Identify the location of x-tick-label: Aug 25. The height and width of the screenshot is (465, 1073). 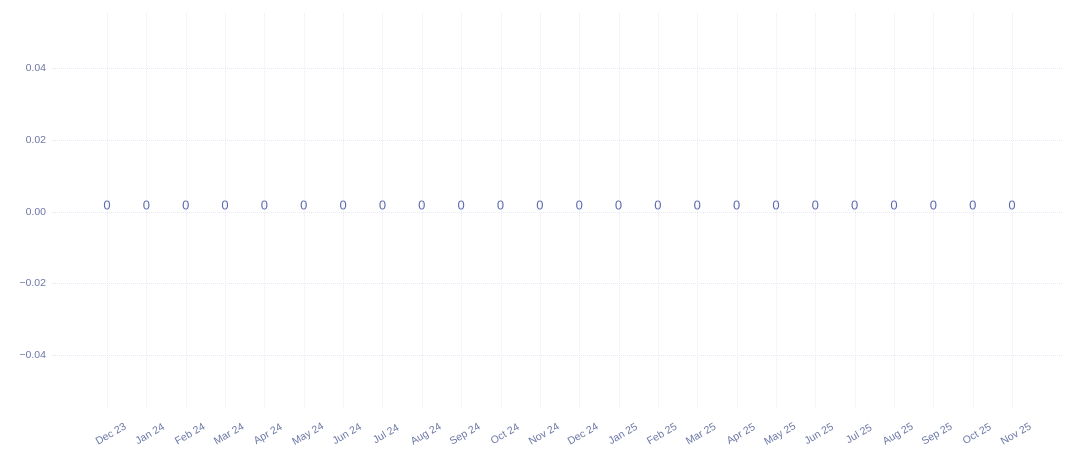
(898, 434).